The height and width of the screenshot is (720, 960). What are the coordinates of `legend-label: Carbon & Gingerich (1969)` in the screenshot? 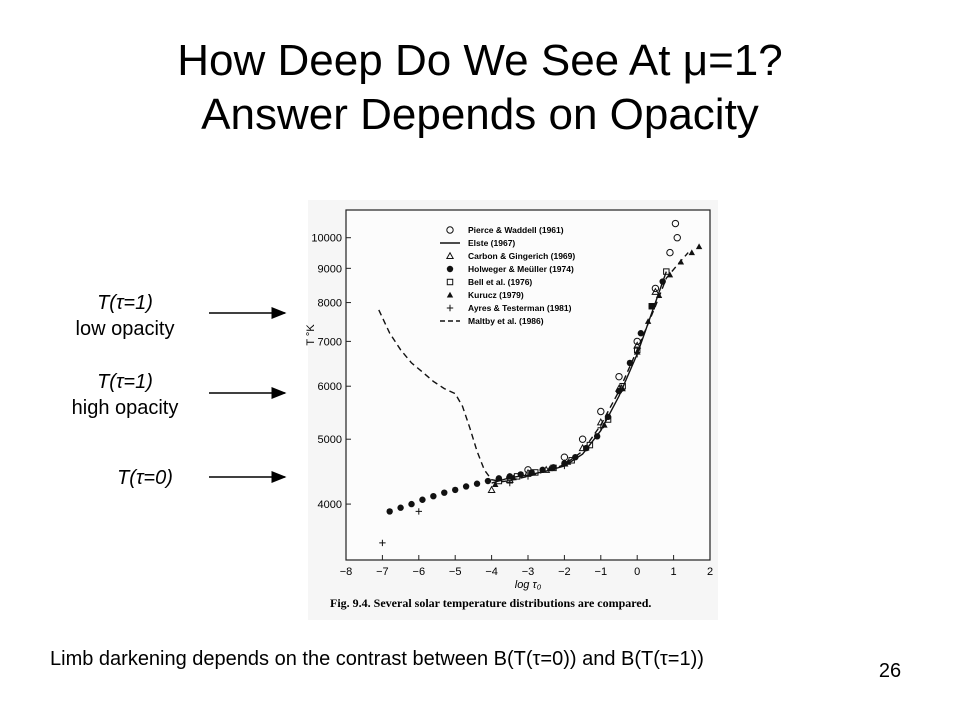 It's located at (521, 256).